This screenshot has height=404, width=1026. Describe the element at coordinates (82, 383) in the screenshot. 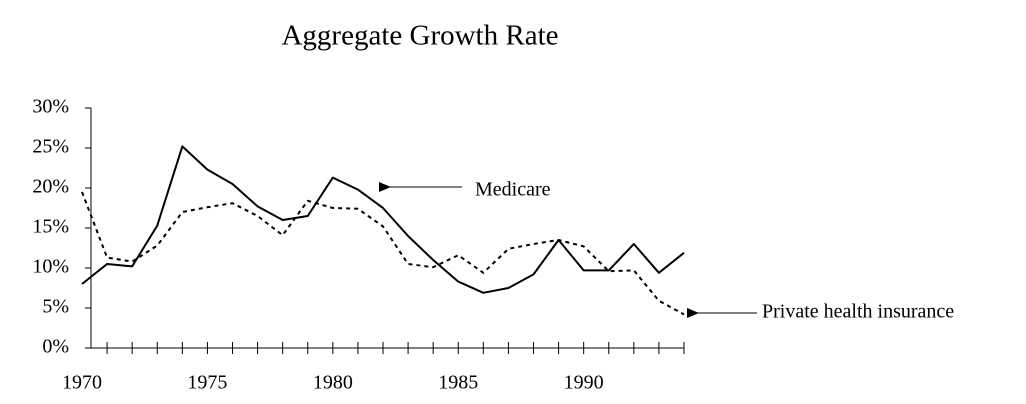

I see `x-tick-label: 1970` at that location.